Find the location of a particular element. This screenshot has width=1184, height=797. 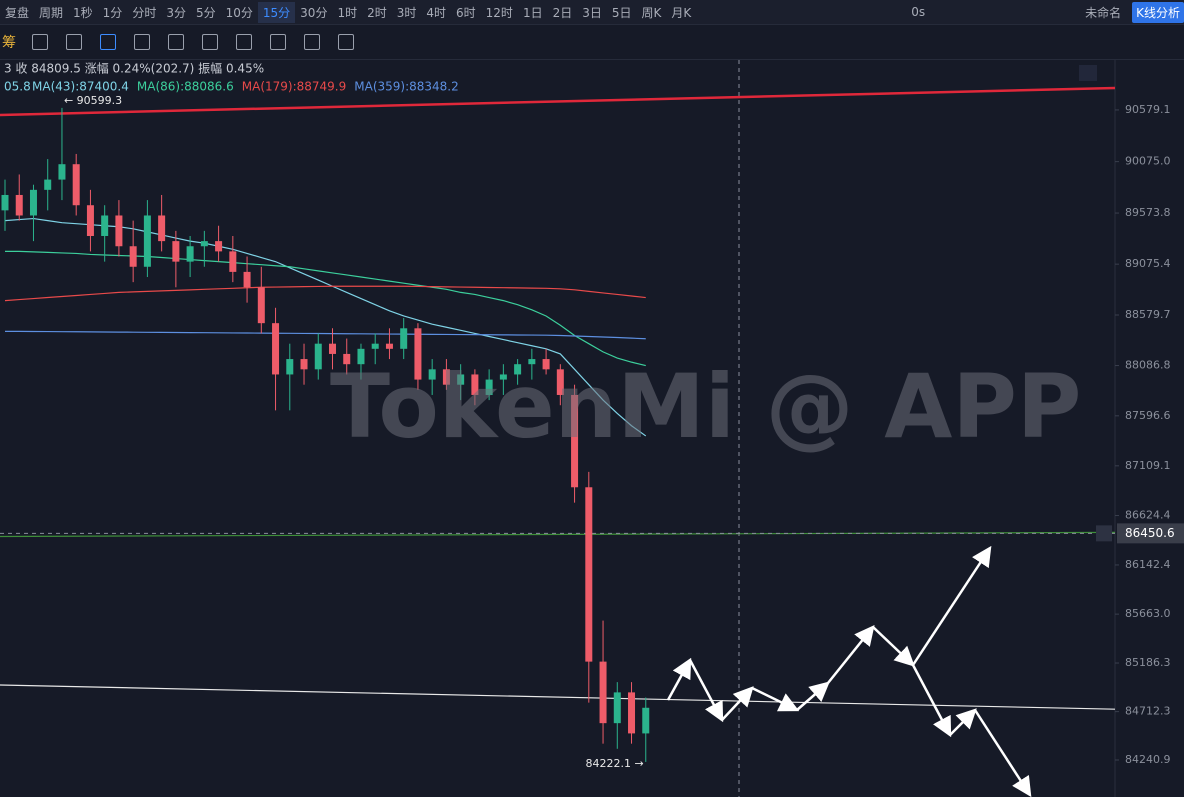

period-option: 4时 is located at coordinates (436, 12).